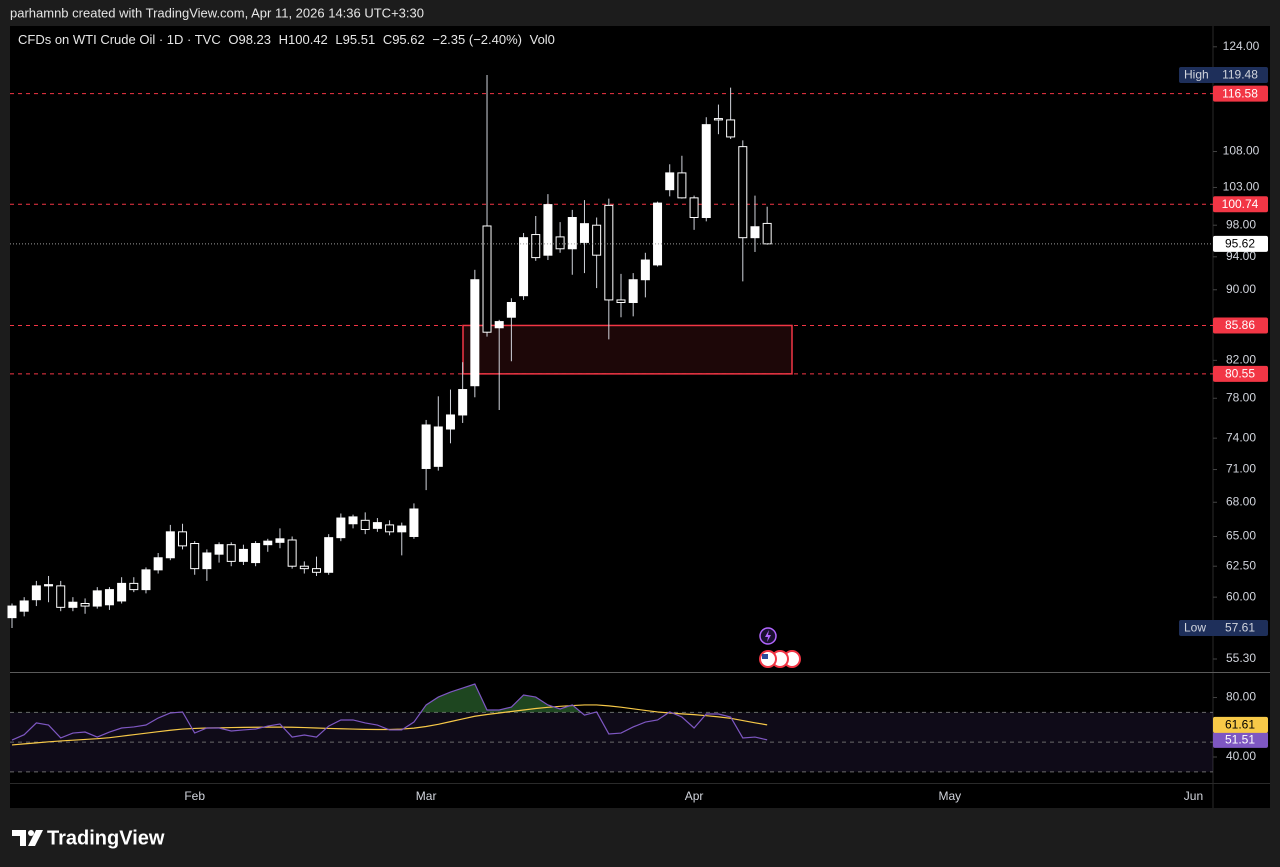  What do you see at coordinates (1241, 256) in the screenshot?
I see `y-tick-label: 94.00` at bounding box center [1241, 256].